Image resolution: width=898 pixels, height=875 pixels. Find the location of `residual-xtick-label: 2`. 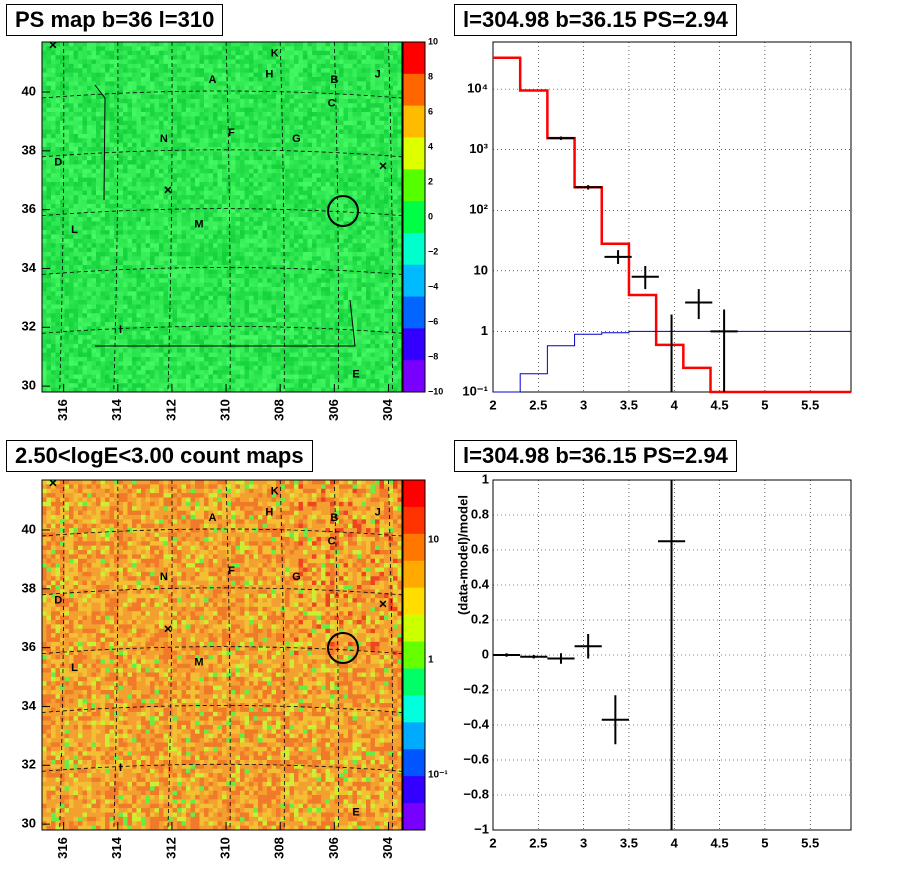

residual-xtick-label: 2 is located at coordinates (492, 842).